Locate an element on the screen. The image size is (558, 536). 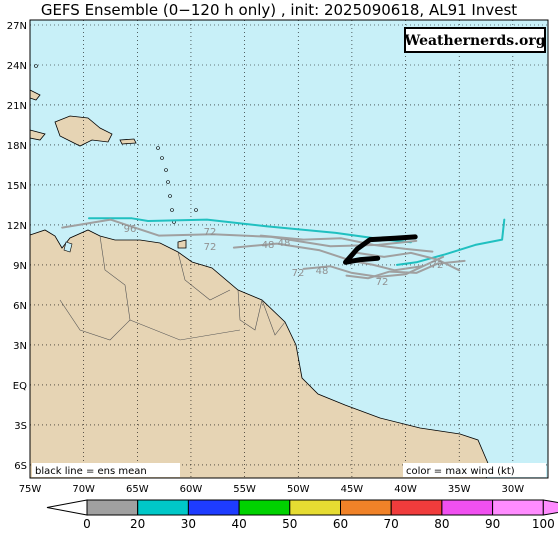
lon-label: 75W is located at coordinates (30, 489).